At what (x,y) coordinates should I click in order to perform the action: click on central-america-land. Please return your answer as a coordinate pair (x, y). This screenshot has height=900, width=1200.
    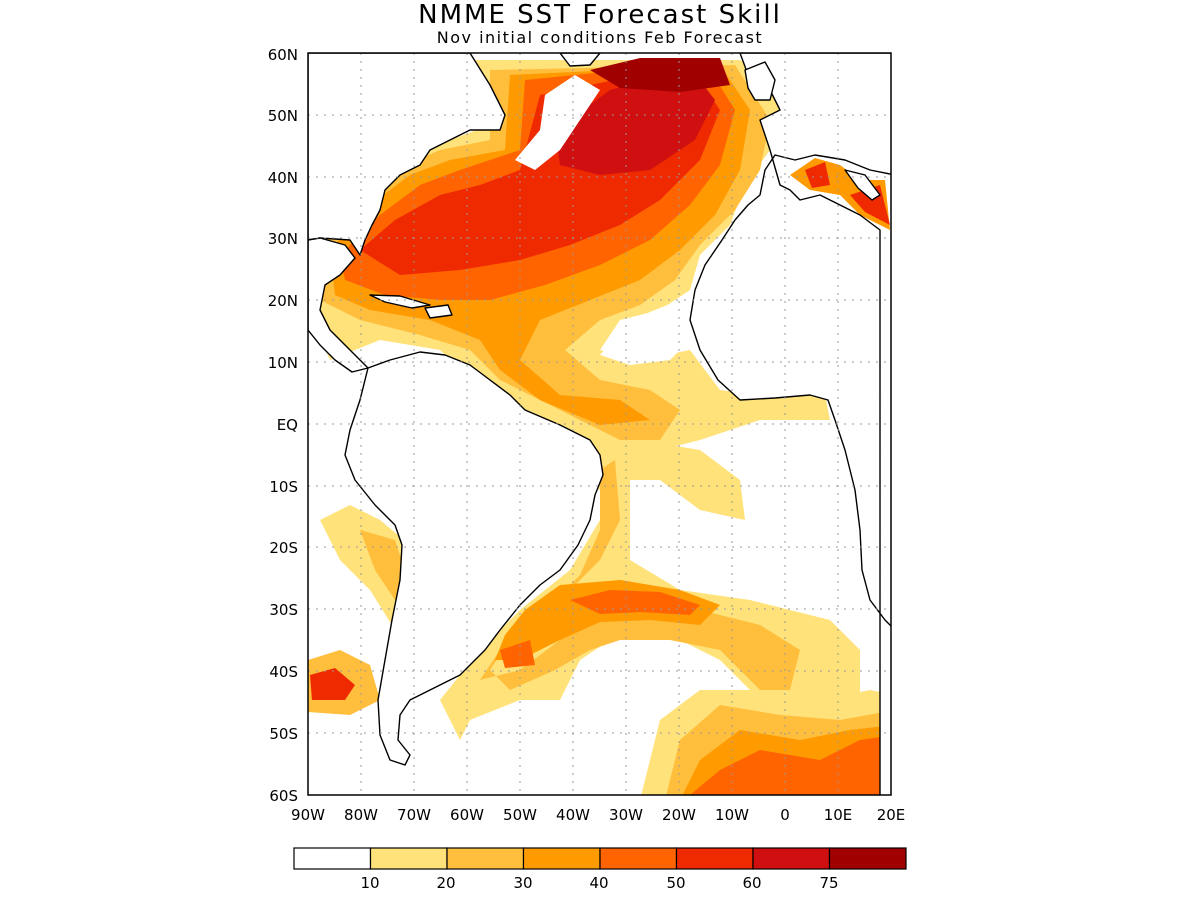
    Looking at the image, I should click on (338, 305).